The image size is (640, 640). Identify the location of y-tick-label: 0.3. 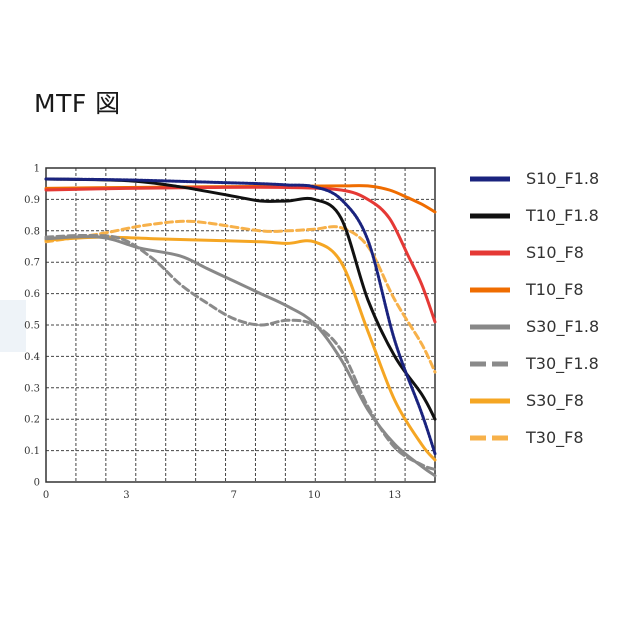
(32, 388).